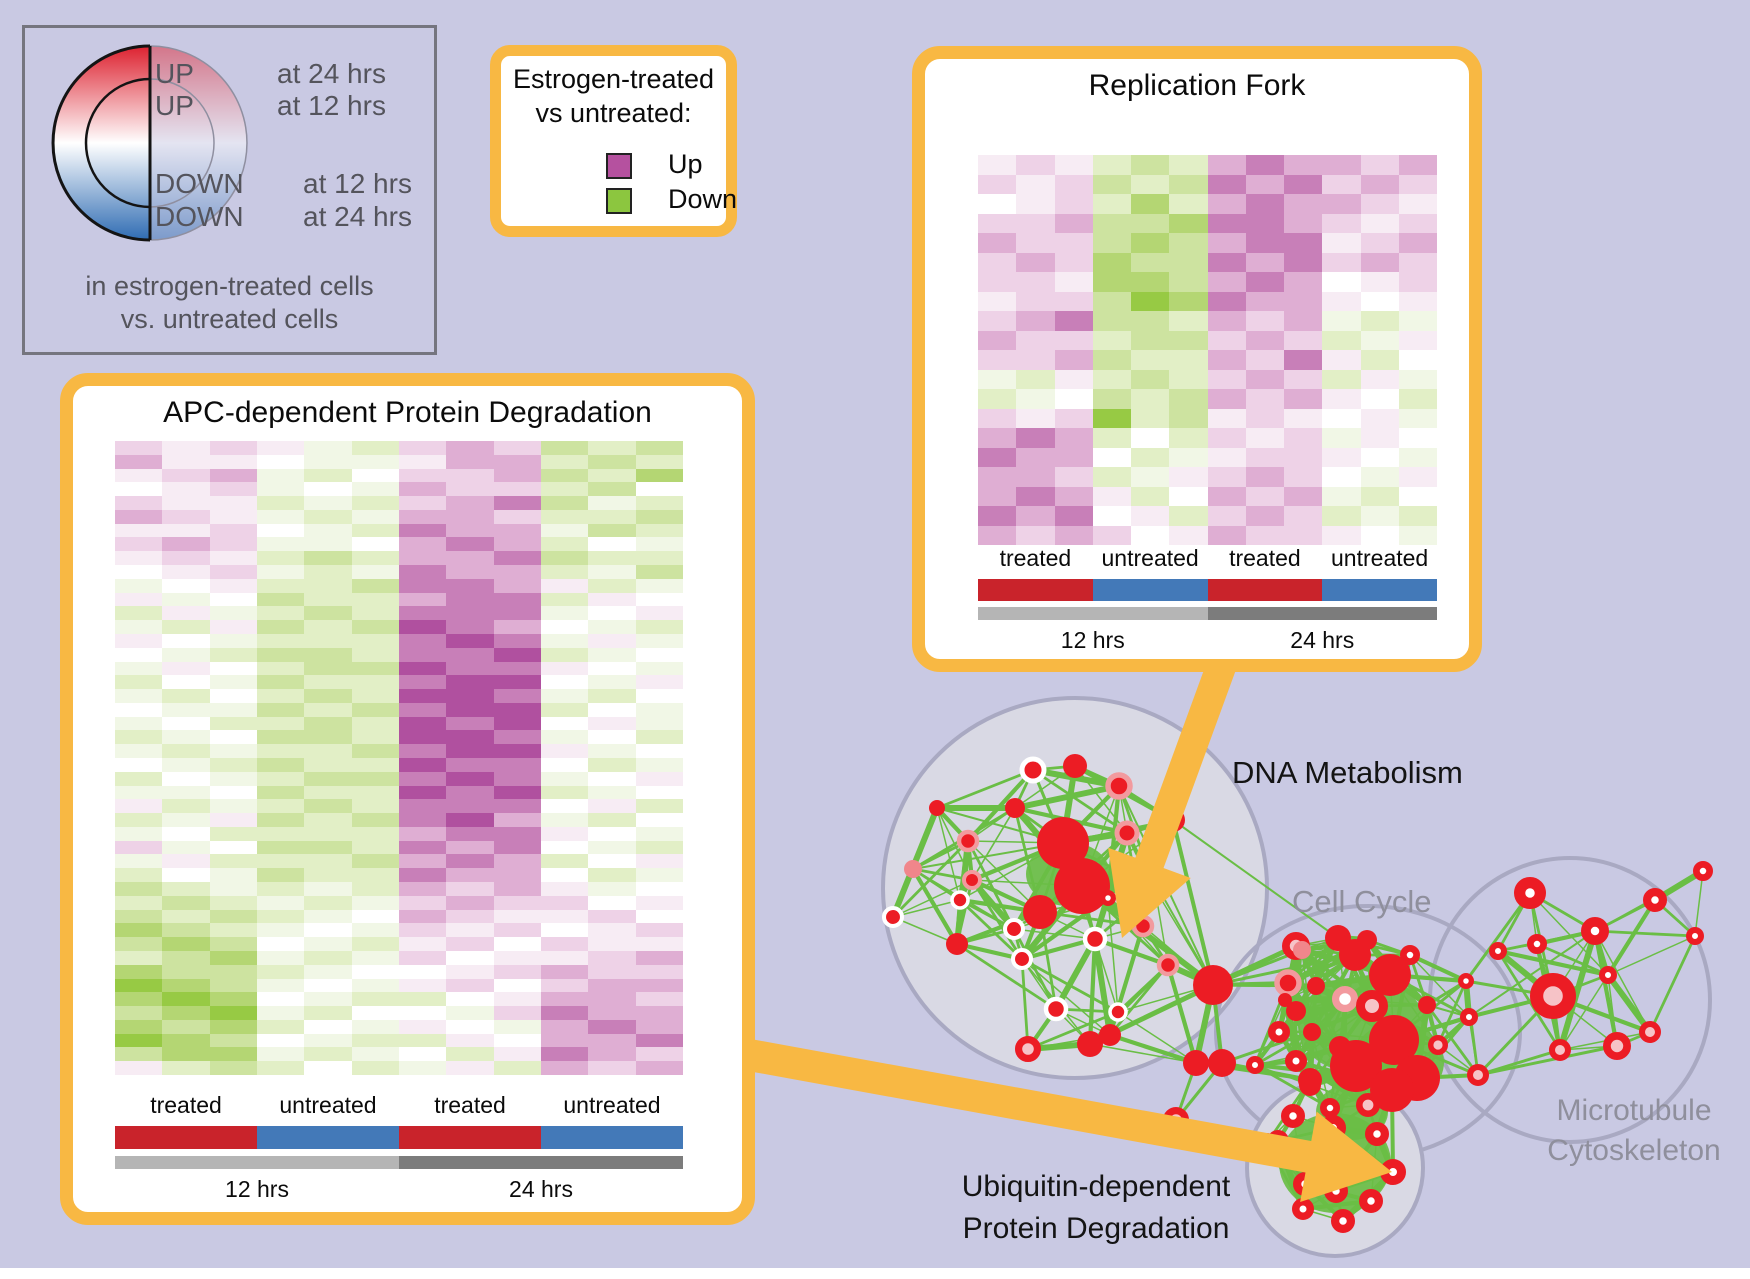 The width and height of the screenshot is (1750, 1279). Describe the element at coordinates (1090, 1044) in the screenshot. I see `network-node-solid-red` at that location.